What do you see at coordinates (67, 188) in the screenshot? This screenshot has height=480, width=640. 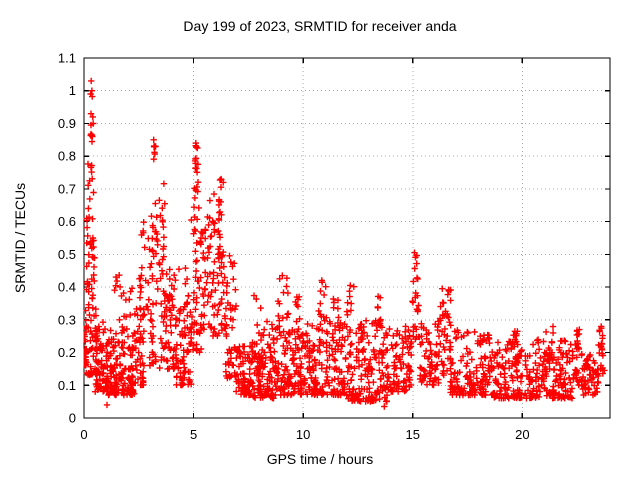 I see `y-tick-label: 0.7` at bounding box center [67, 188].